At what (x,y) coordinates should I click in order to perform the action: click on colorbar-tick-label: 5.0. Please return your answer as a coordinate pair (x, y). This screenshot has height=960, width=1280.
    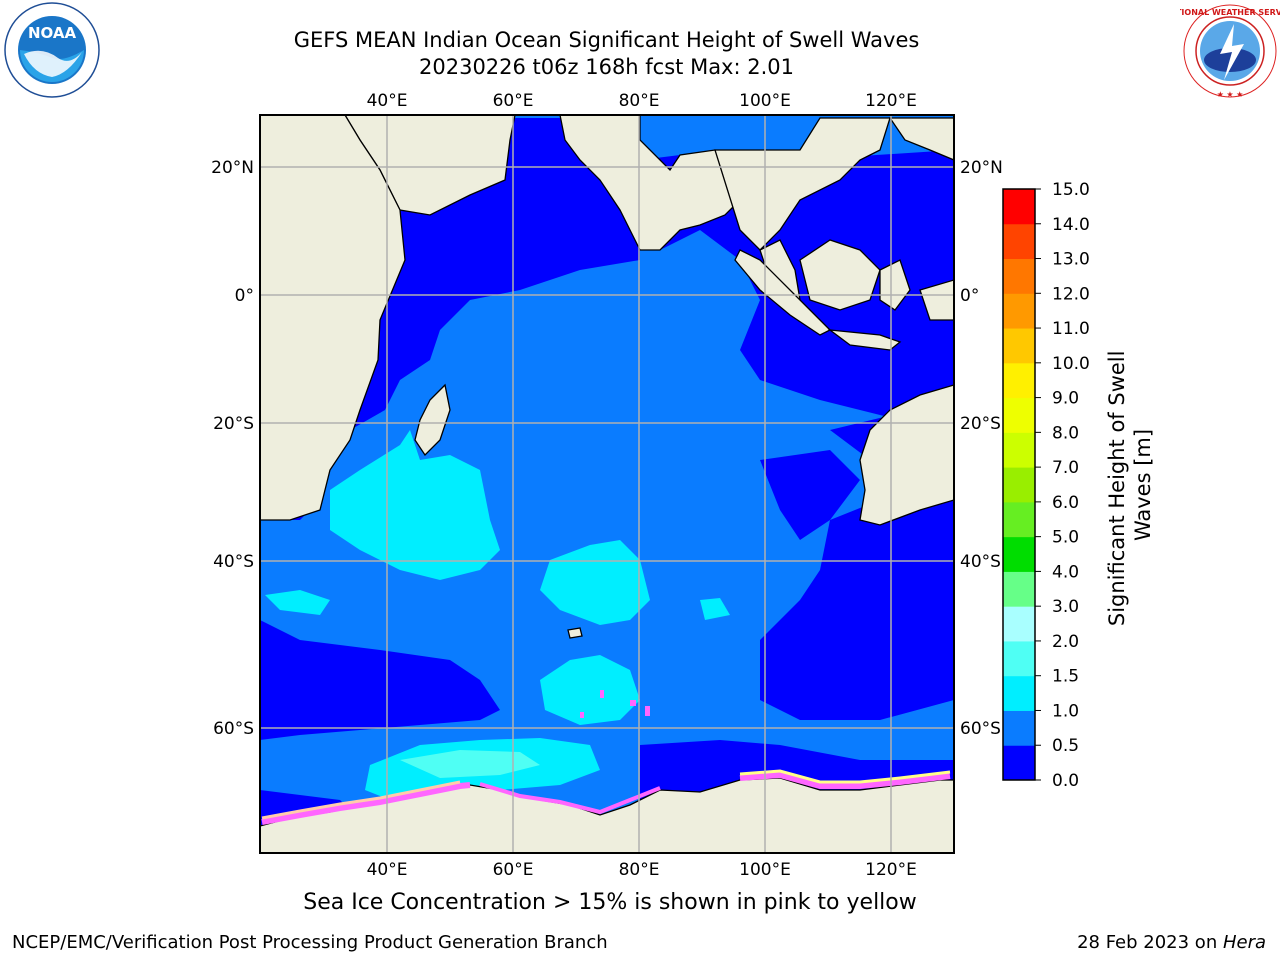
    Looking at the image, I should click on (1065, 538).